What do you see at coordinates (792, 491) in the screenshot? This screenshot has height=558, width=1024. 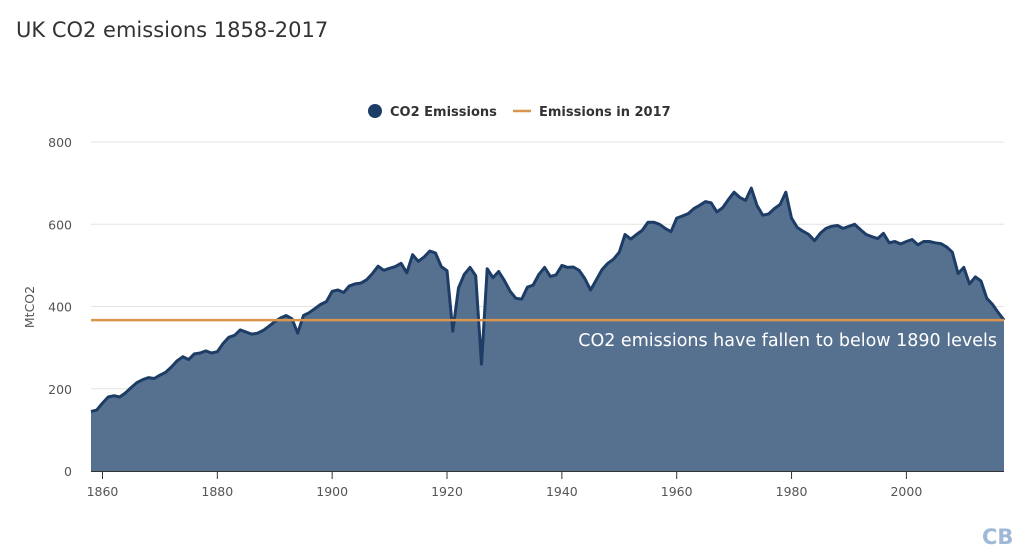 I see `x-tick-label: 1980` at bounding box center [792, 491].